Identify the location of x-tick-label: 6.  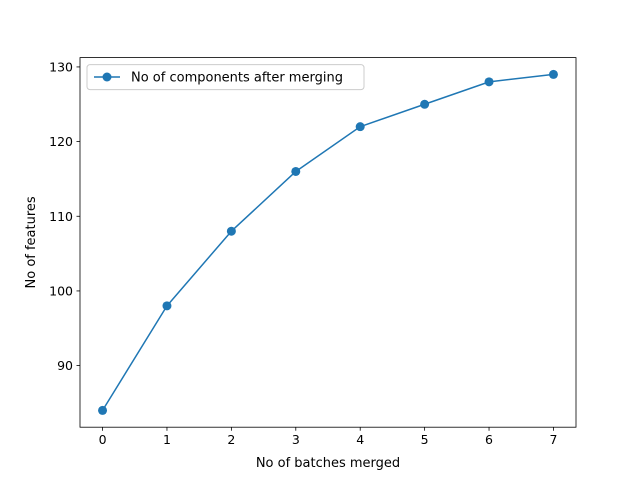
(489, 439).